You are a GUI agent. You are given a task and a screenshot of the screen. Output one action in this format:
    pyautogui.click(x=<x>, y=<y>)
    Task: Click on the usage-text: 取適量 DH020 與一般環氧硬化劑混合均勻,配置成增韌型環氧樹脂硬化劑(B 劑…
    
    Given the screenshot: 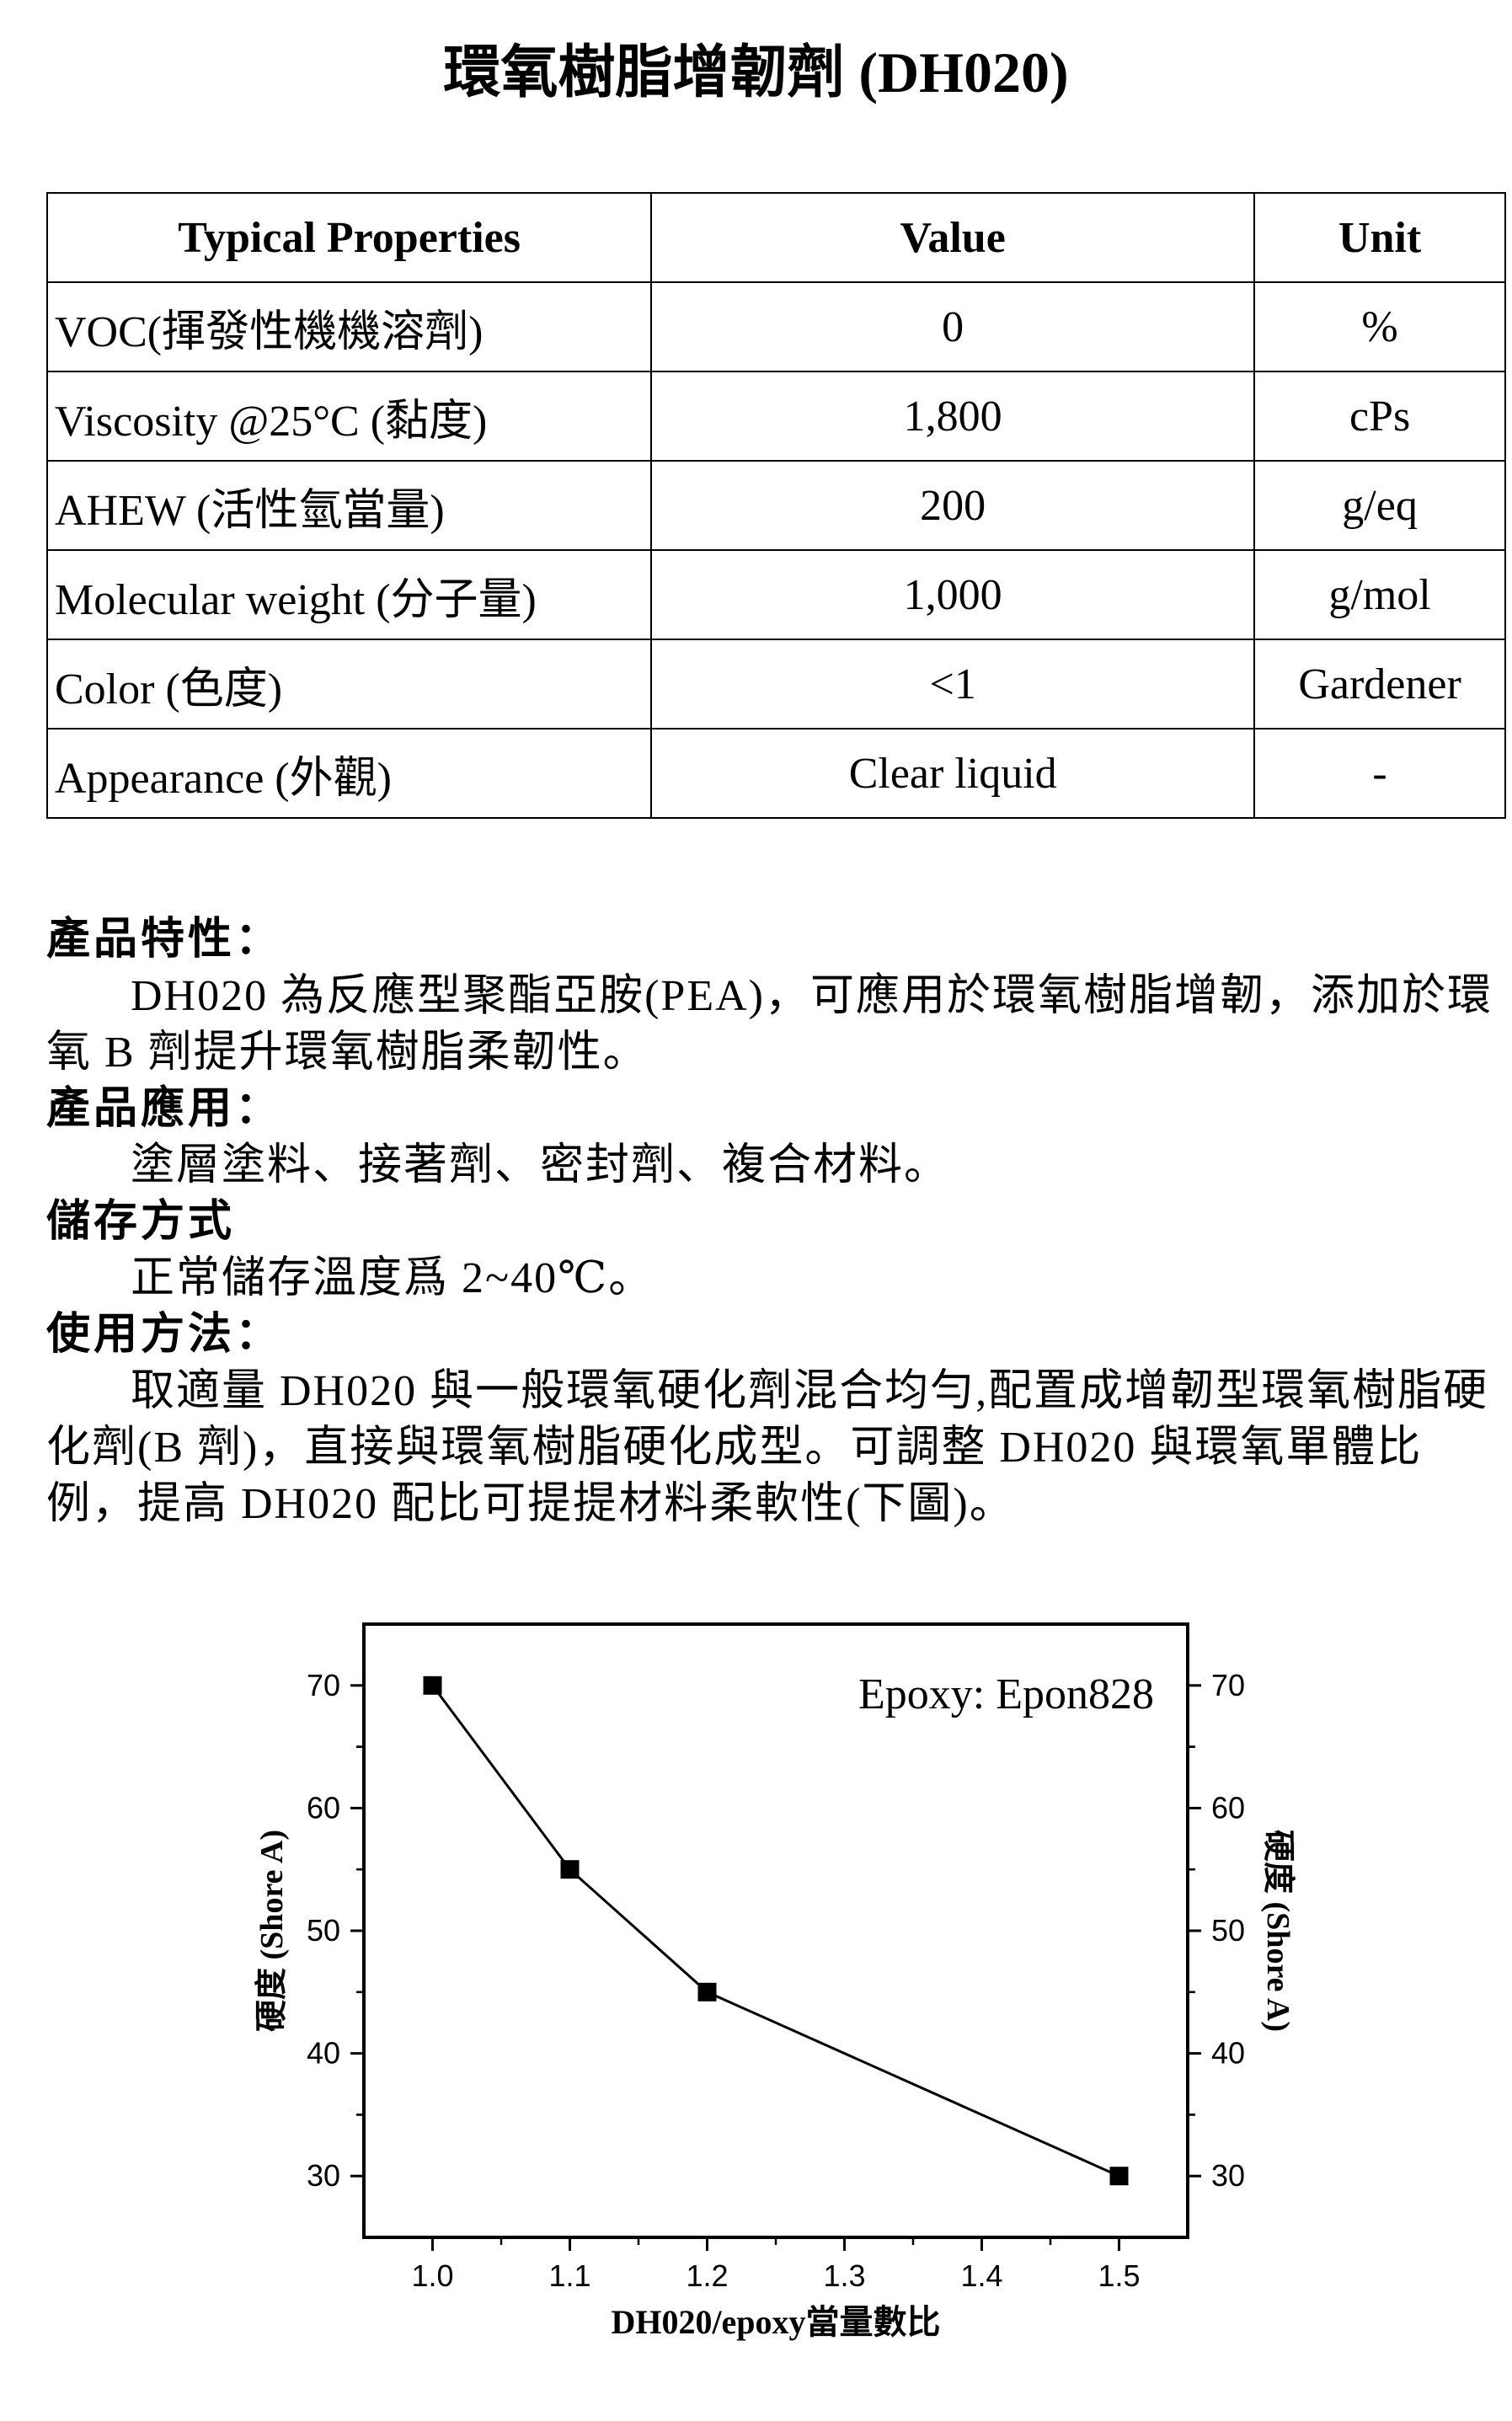 What is the action you would take?
    pyautogui.click(x=767, y=1447)
    